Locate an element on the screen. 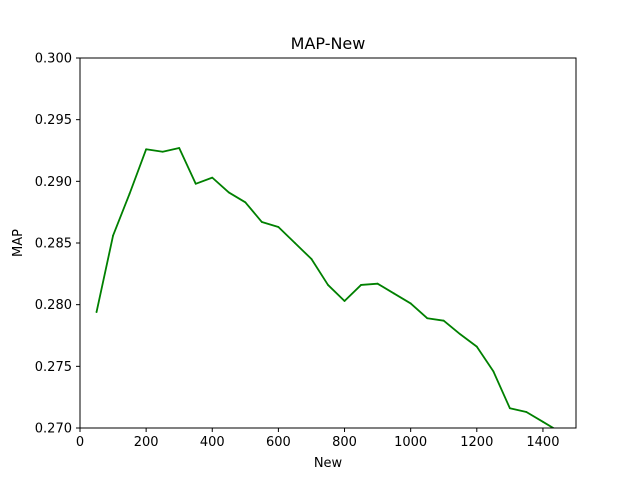 This screenshot has width=640, height=480. y-tick-label: 0.285 is located at coordinates (53, 244).